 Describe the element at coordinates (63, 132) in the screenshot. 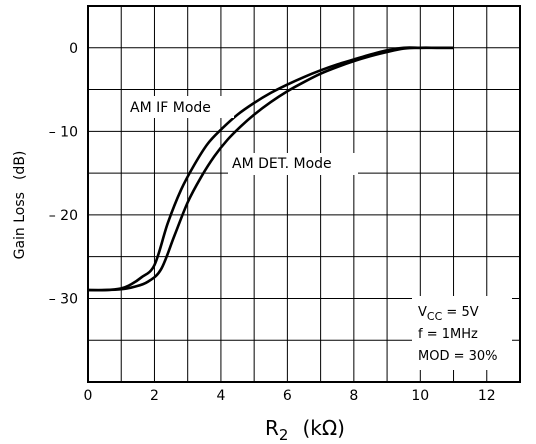

I see `y-tick-label: – 10` at that location.